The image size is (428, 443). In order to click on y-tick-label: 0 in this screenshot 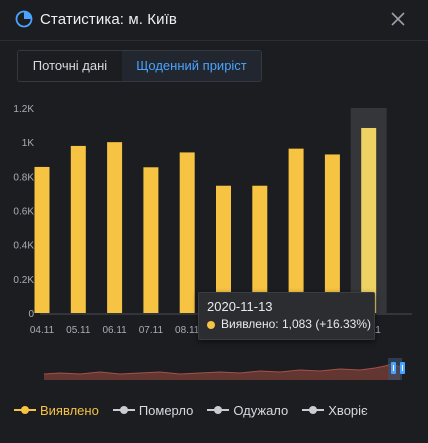, I will do `click(31, 314)`.